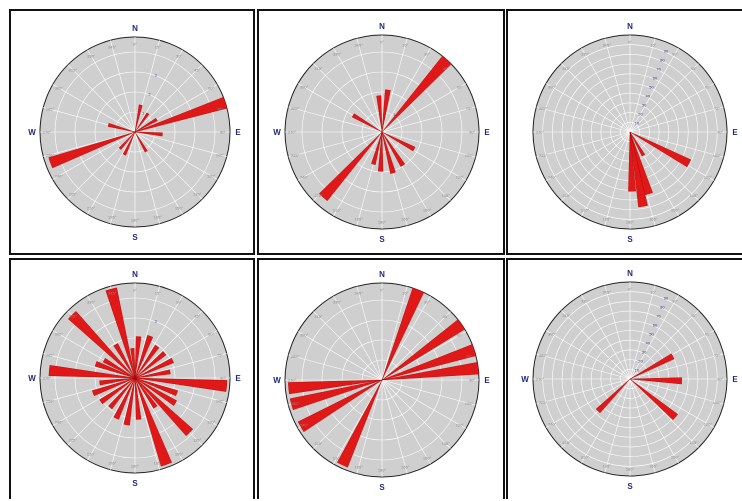  What do you see at coordinates (630, 222) in the screenshot?
I see `degree-label: 180°` at bounding box center [630, 222].